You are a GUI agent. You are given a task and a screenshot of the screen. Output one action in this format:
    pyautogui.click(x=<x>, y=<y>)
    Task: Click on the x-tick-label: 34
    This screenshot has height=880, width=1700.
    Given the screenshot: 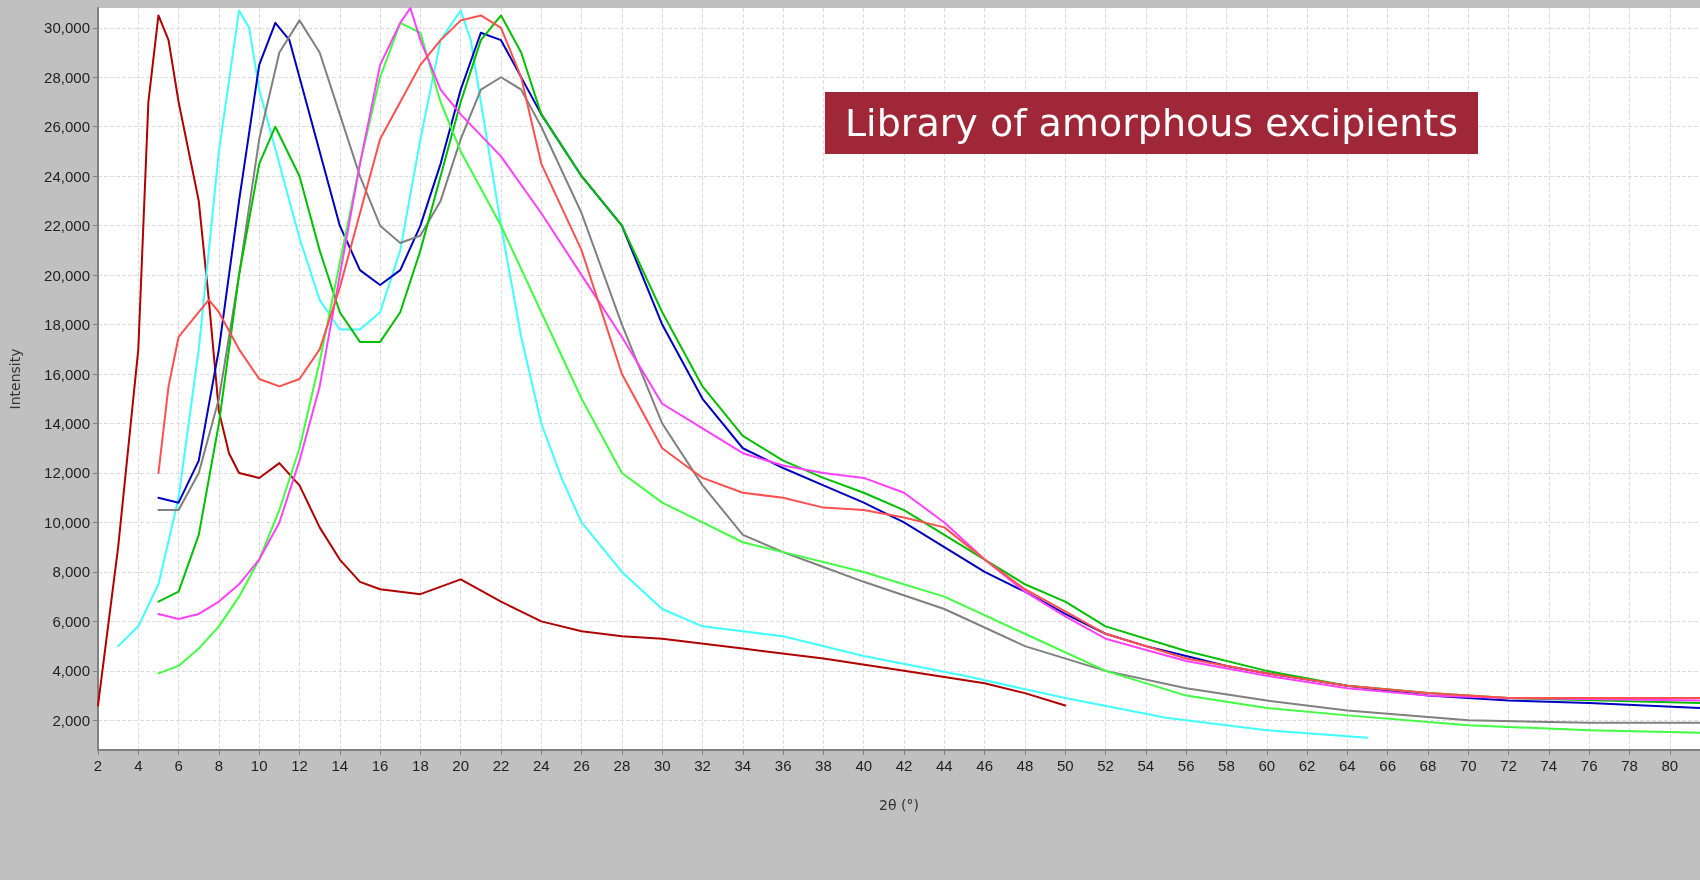 What is the action you would take?
    pyautogui.click(x=743, y=765)
    